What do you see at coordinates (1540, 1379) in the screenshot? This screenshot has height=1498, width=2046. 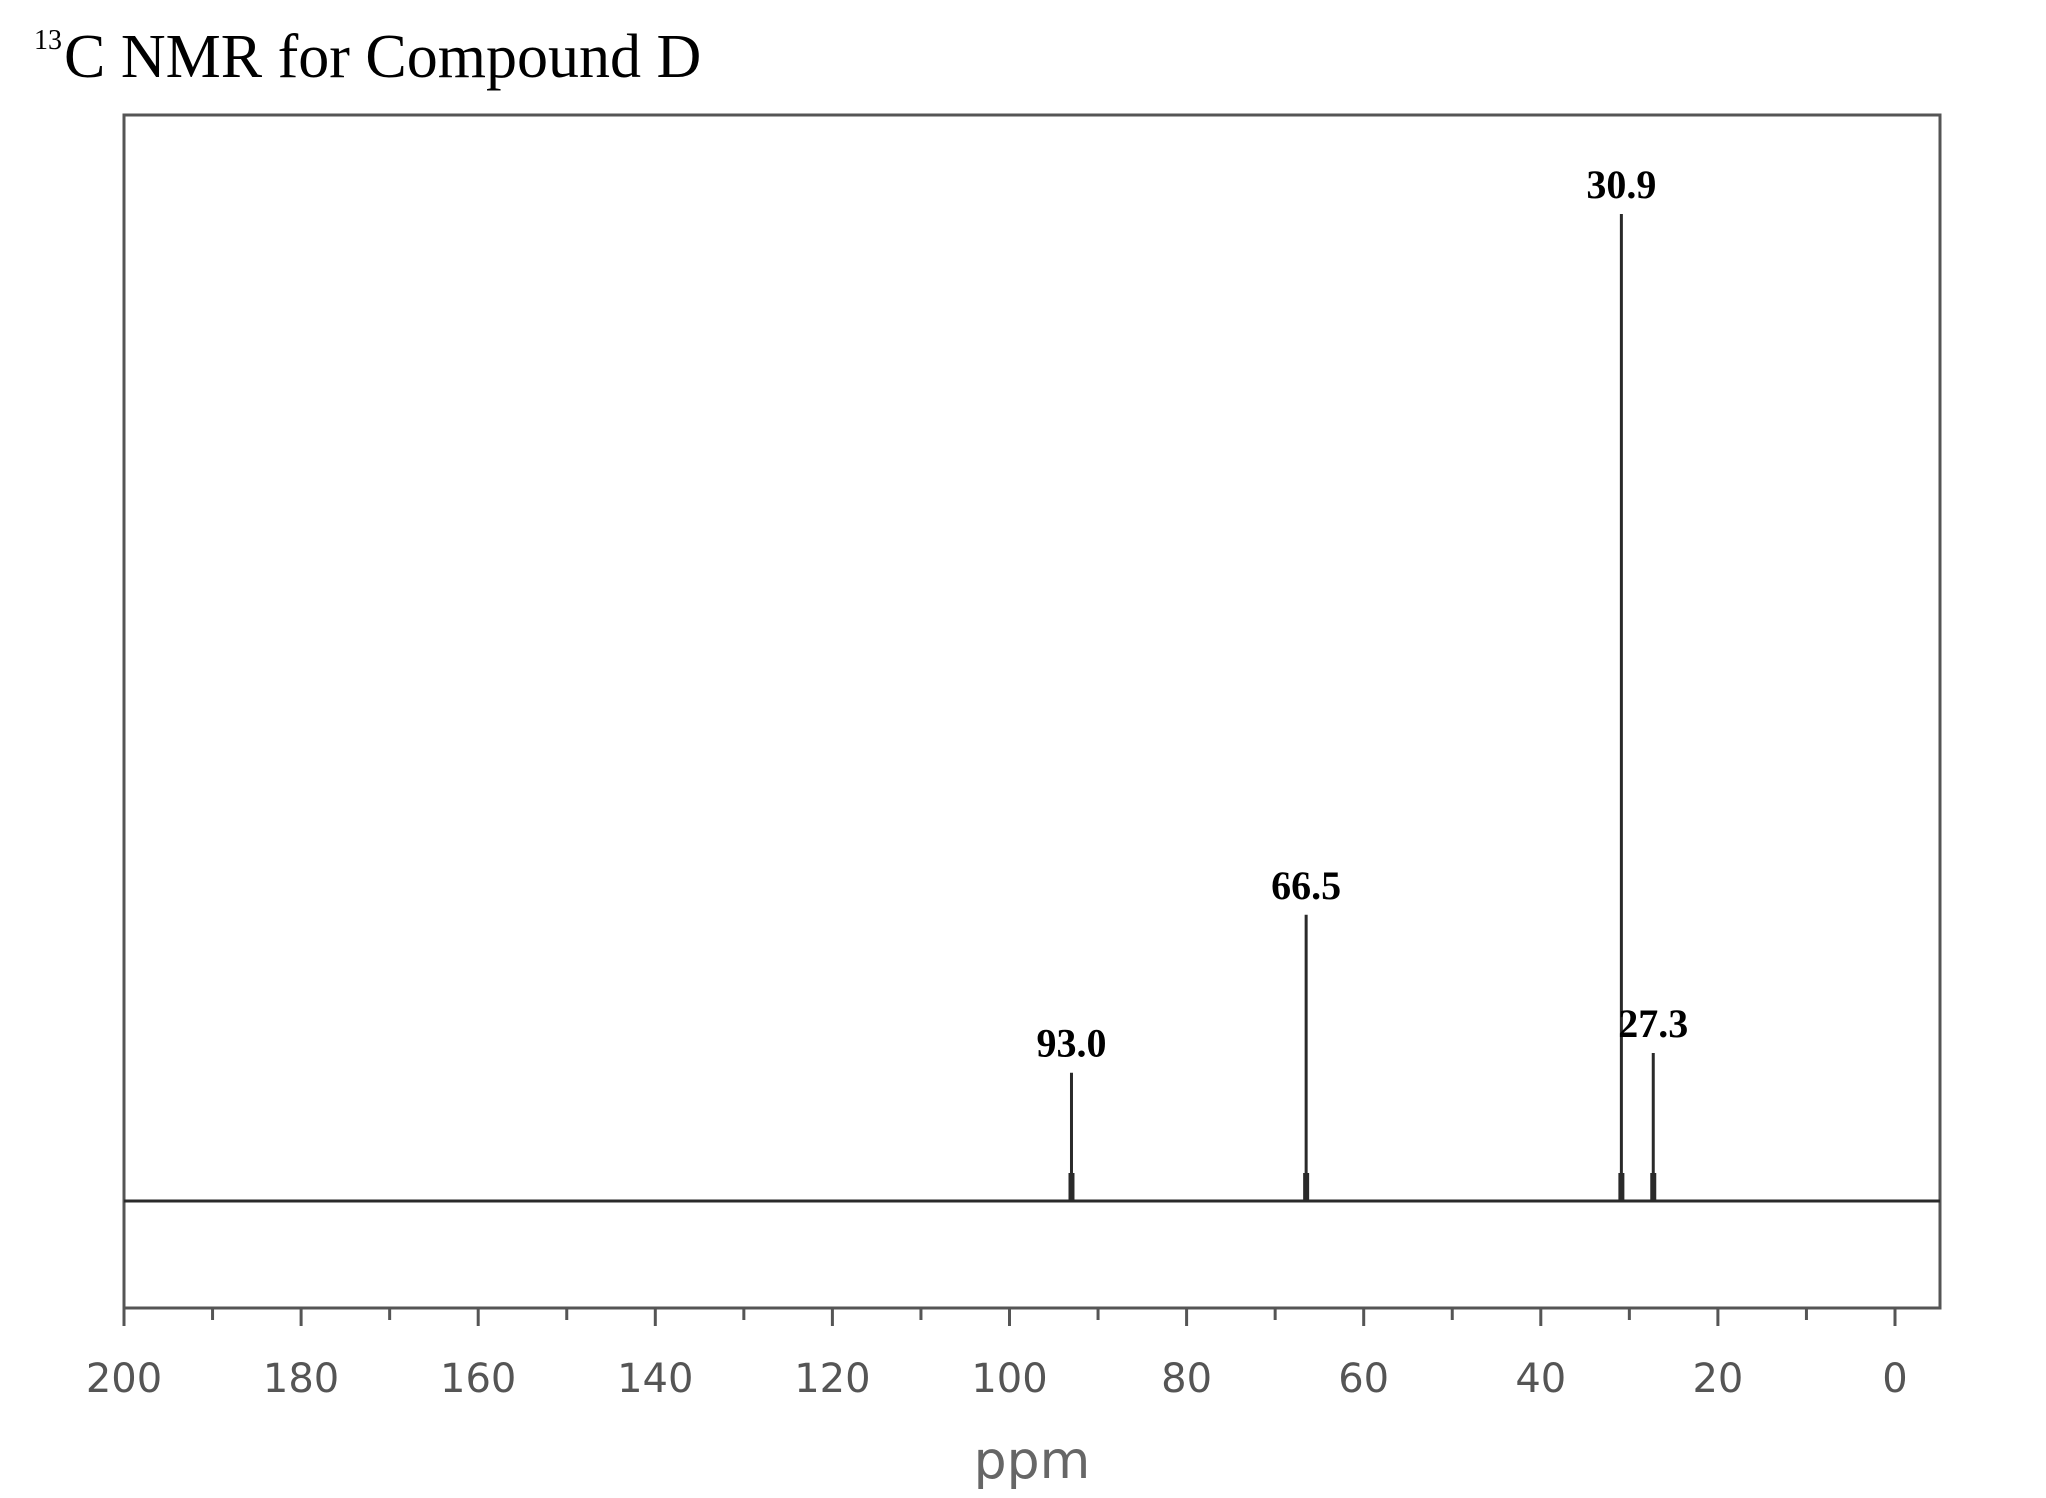 I see `x-tick-label: 40` at bounding box center [1540, 1379].